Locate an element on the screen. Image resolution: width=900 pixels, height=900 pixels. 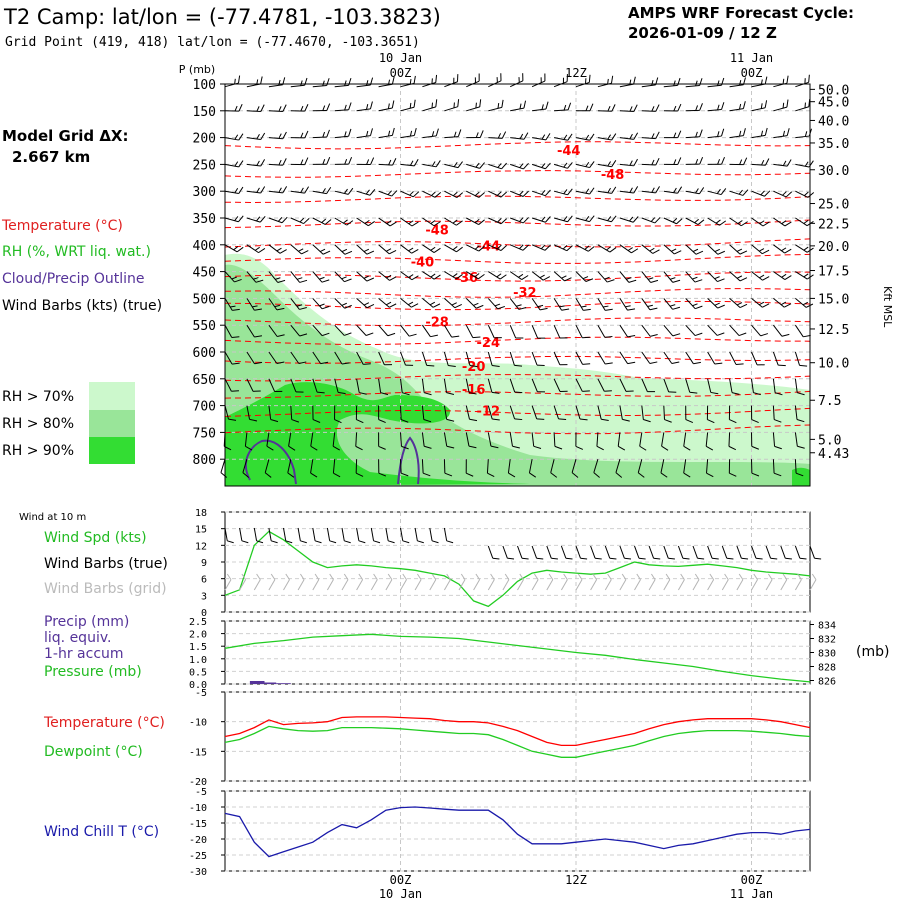
top-date-label: 10 Jan is located at coordinates (400, 58).